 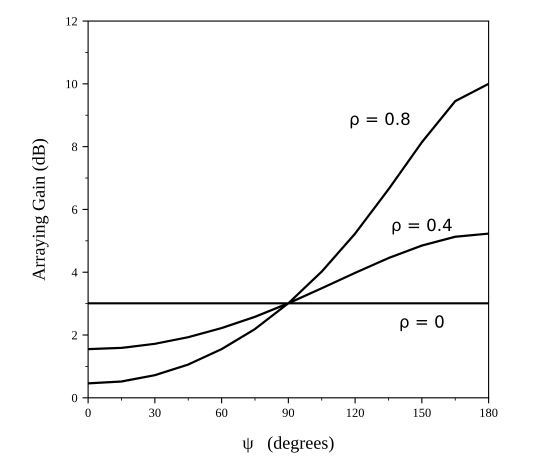 What do you see at coordinates (155, 413) in the screenshot?
I see `x-tick-label: 30` at bounding box center [155, 413].